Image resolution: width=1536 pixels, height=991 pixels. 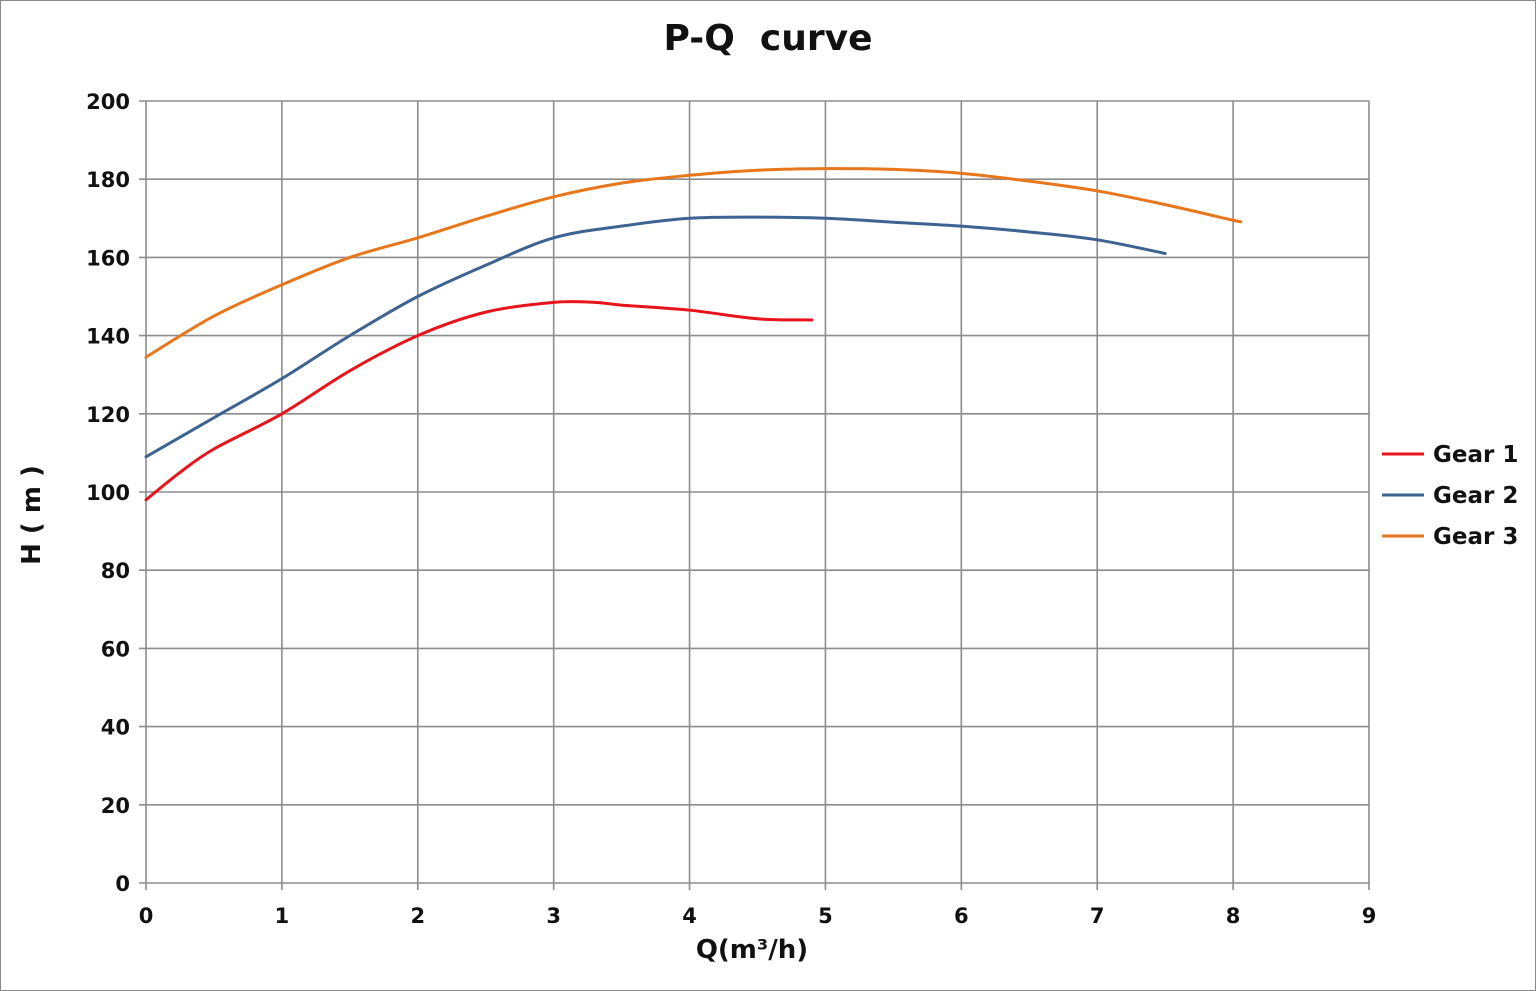 I want to click on x-axis-label: Q(m³/h), so click(x=752, y=950).